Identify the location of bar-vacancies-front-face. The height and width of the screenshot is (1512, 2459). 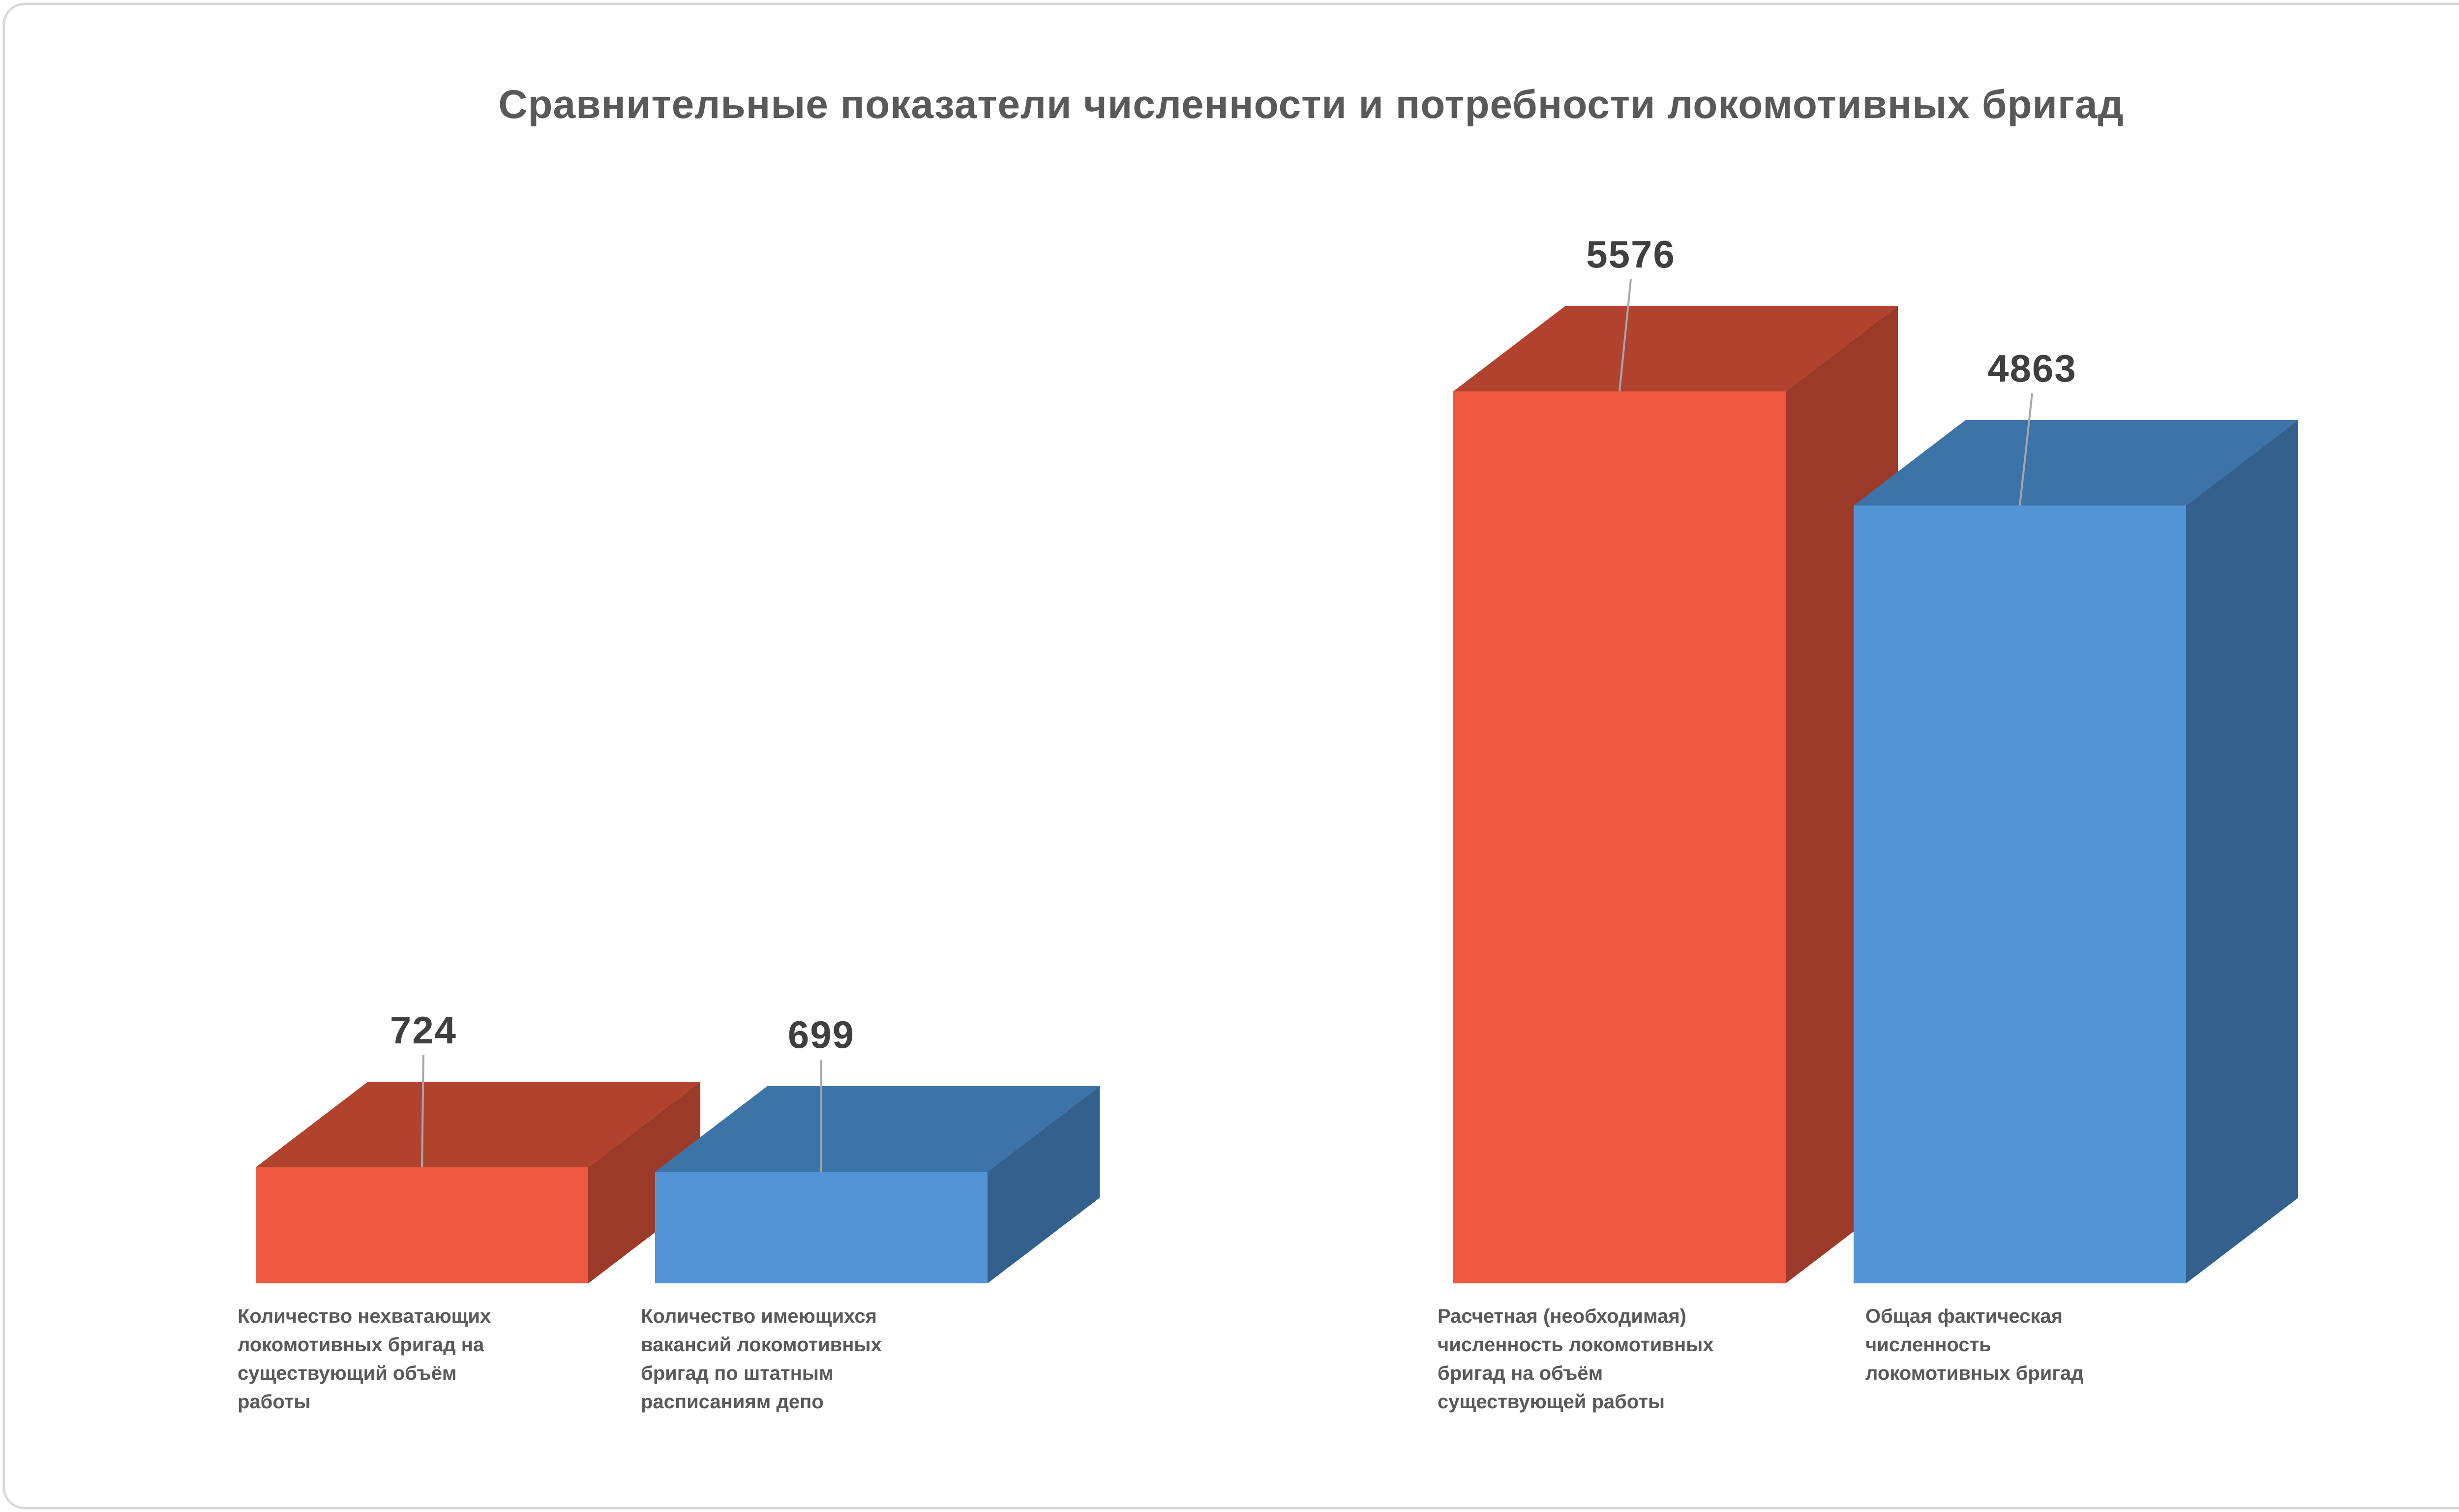
(821, 1227).